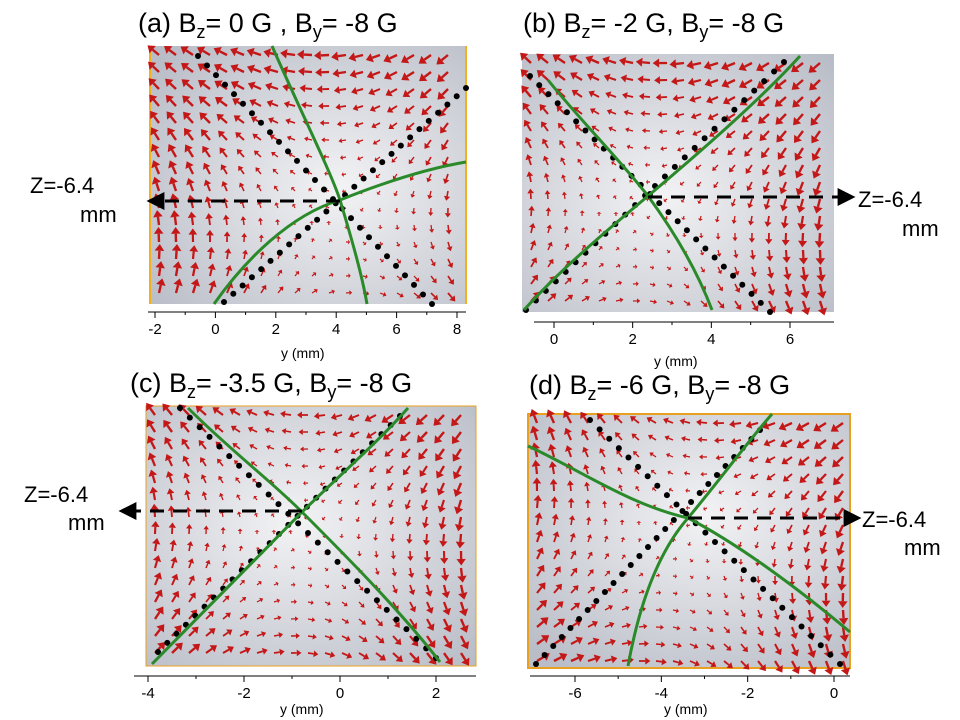 The width and height of the screenshot is (960, 720). I want to click on panel-c-vector-field, so click(308, 534).